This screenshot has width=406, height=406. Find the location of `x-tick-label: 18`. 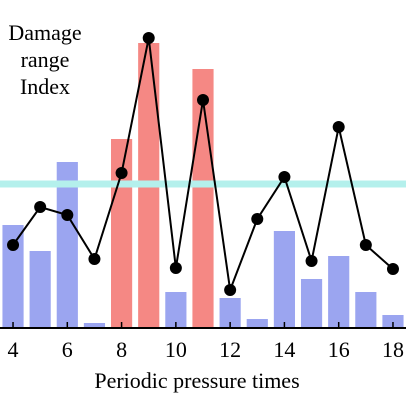

x-tick-label: 18 is located at coordinates (393, 349).